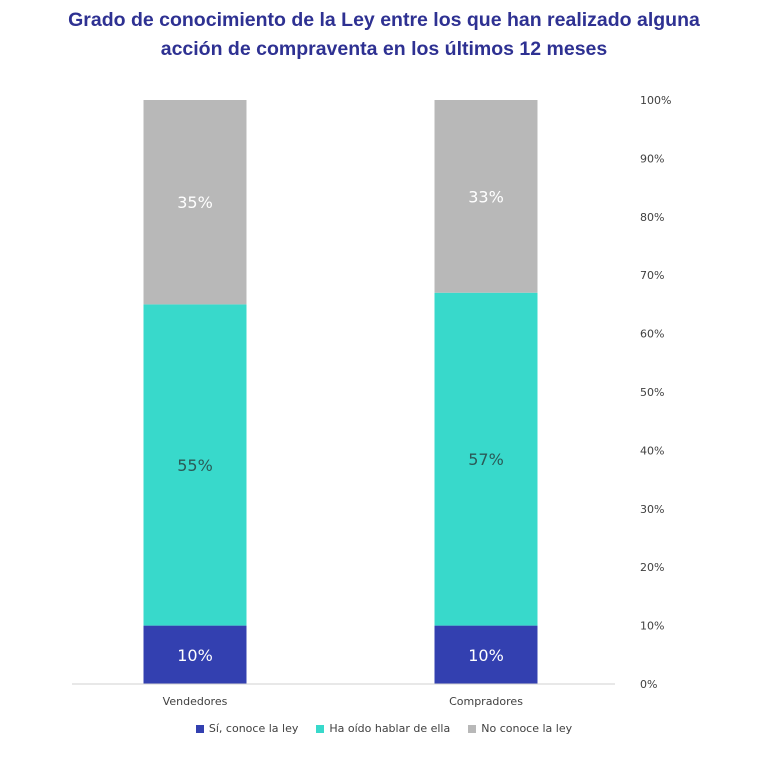  What do you see at coordinates (655, 100) in the screenshot?
I see `y-tick-label: 100%` at bounding box center [655, 100].